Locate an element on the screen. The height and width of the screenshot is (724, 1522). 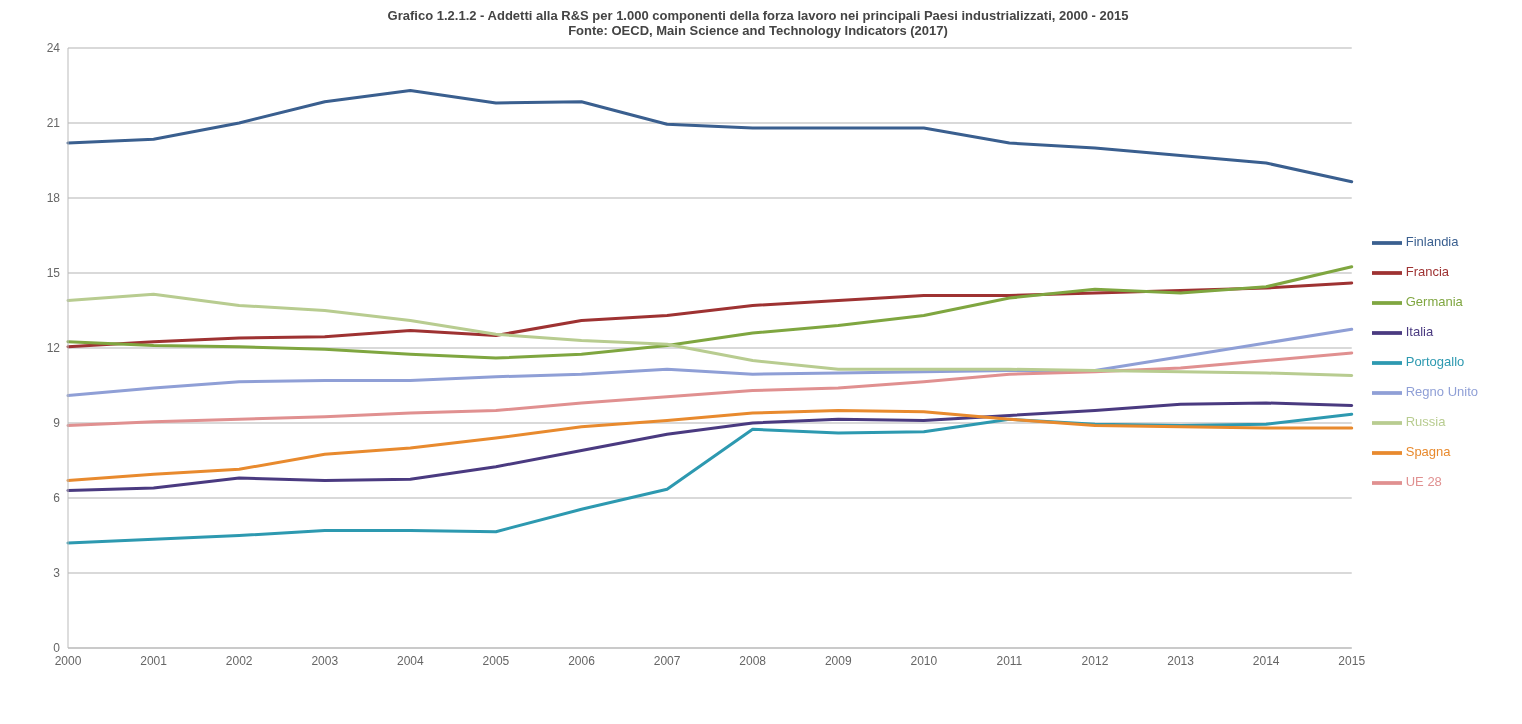
y-tick-label: 24 is located at coordinates (53, 48).